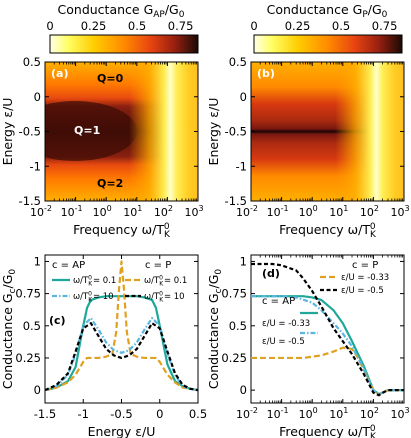 This screenshot has width=411, height=438. I want to click on chart-c-series-p_dash_orange, so click(121, 326).